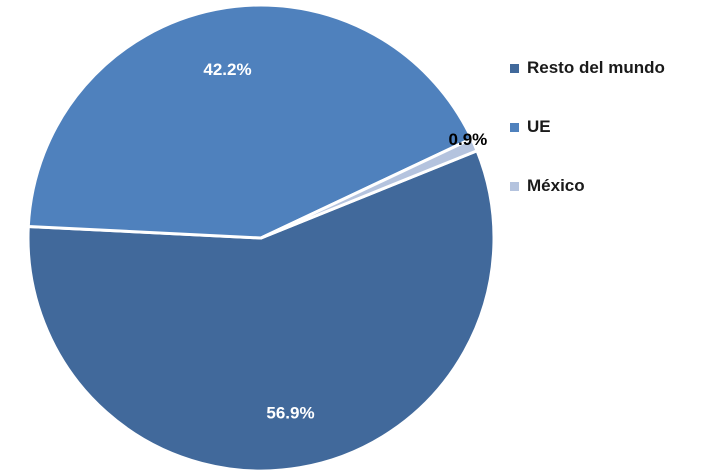 This screenshot has height=471, width=712. I want to click on pie-slice-mexico, so click(369, 188).